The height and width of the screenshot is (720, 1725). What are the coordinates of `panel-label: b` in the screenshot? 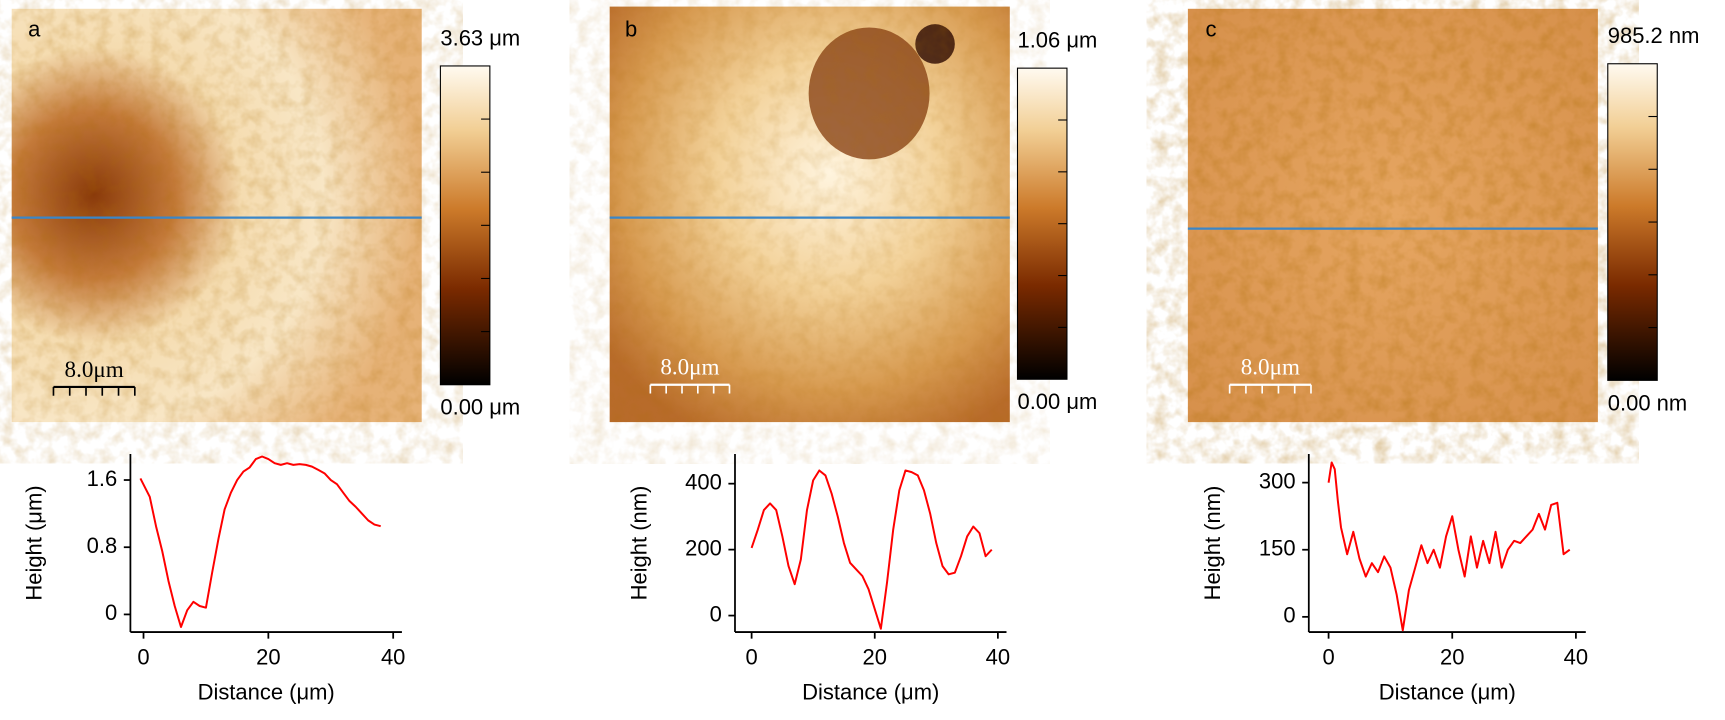 It's located at (631, 29).